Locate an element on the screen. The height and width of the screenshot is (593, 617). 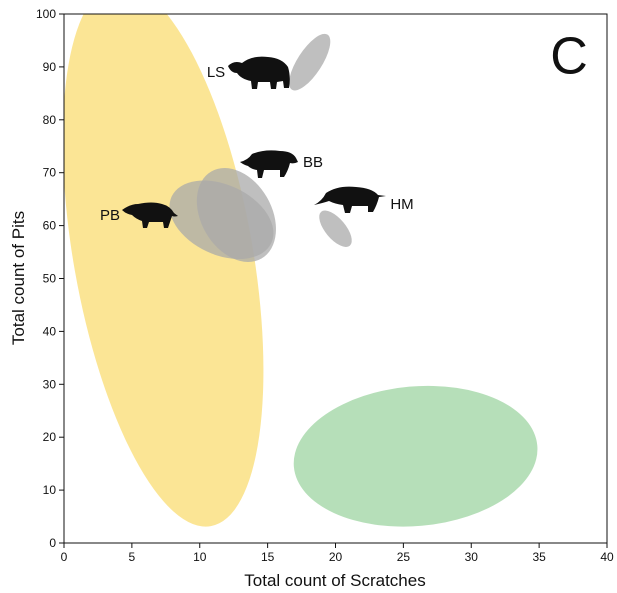
x-tick-label: 0 is located at coordinates (64, 557).